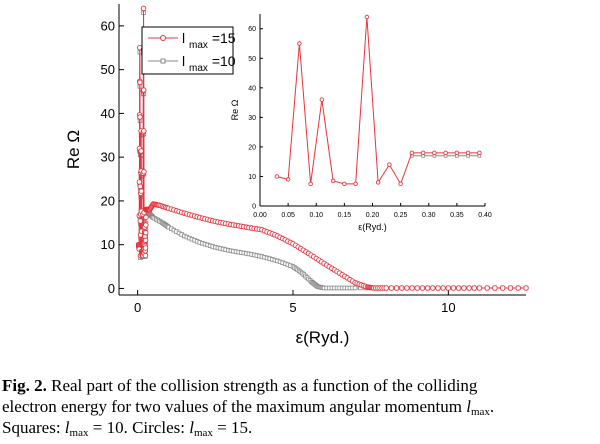  Describe the element at coordinates (252, 147) in the screenshot. I see `inset-y-tick-label: 20` at that location.